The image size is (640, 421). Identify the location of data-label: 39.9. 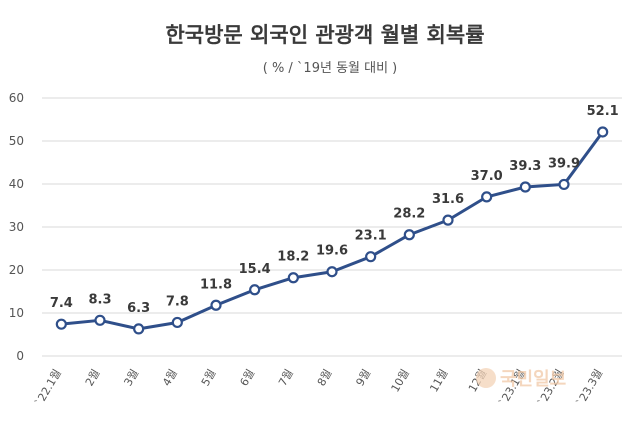
(564, 163).